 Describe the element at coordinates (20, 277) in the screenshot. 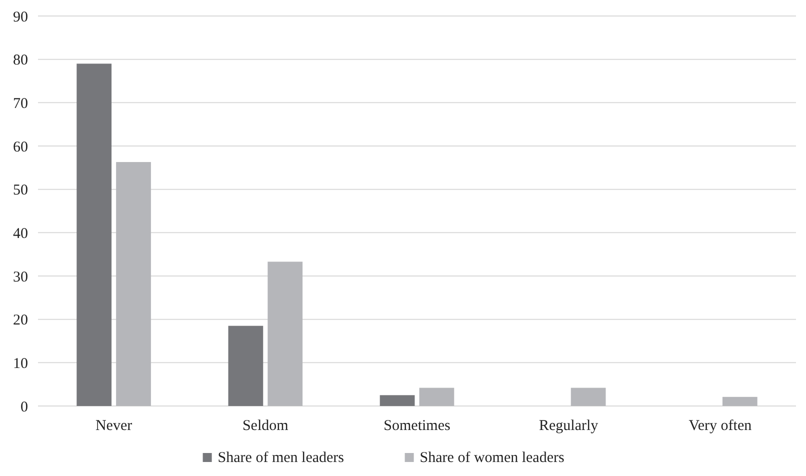

I see `y-tick-label: 30` at that location.